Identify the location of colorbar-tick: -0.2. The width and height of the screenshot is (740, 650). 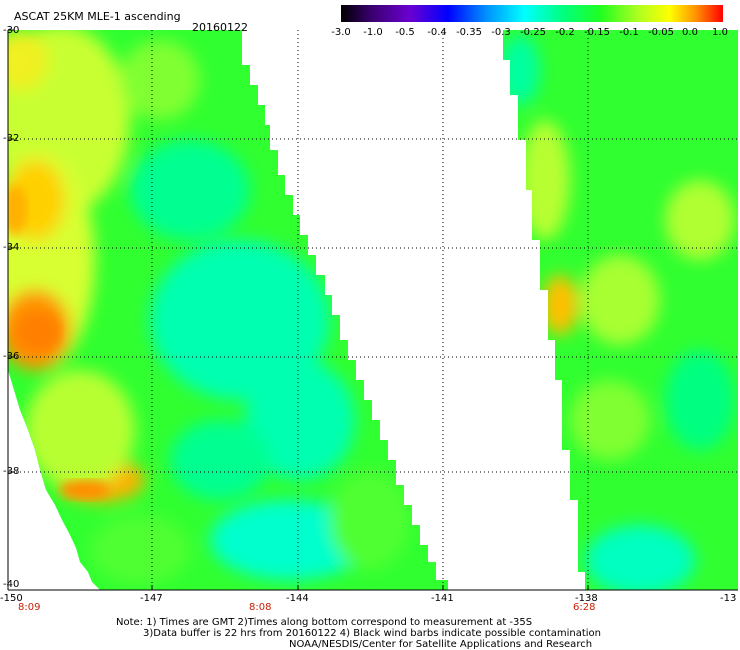
(565, 32).